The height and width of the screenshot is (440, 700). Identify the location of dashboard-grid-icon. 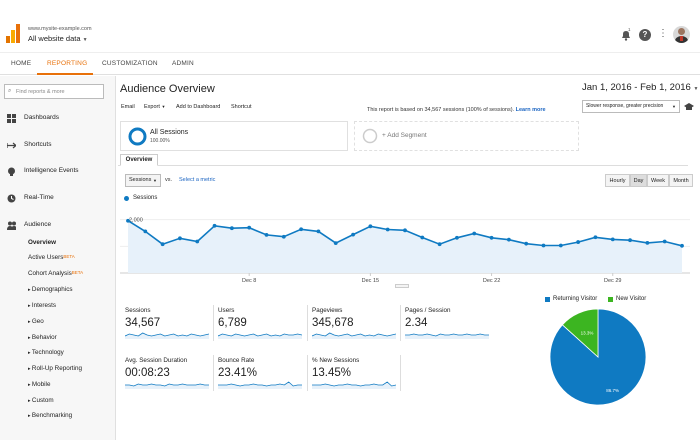
(11, 118).